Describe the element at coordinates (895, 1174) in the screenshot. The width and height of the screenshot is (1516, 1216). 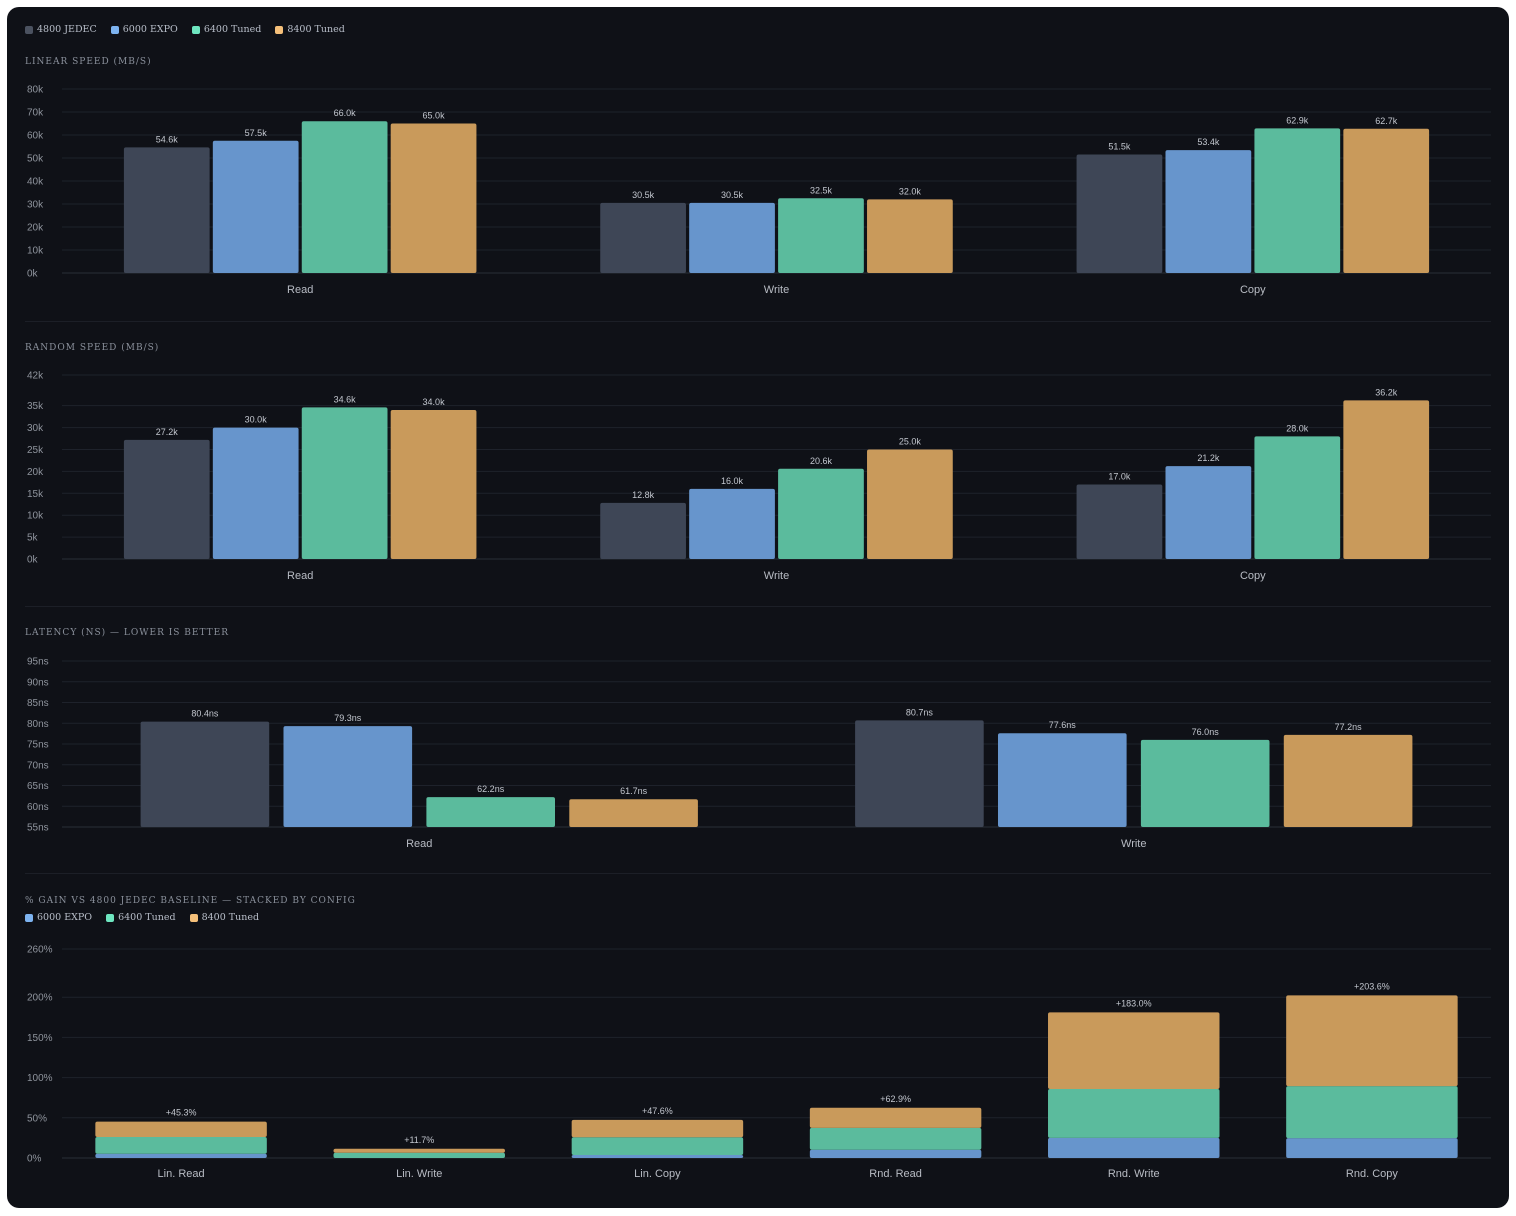
I see `category-label: Rnd. Read` at that location.